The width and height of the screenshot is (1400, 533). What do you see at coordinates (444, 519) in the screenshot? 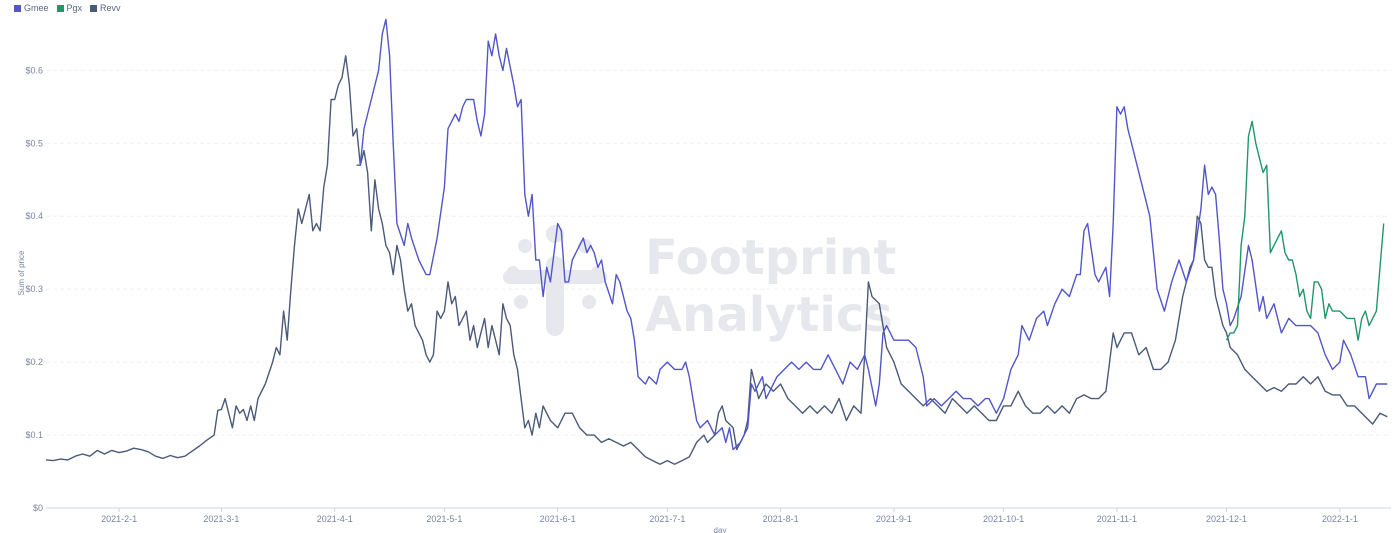
I see `x-tick-label: 2021-5-1` at bounding box center [444, 519].